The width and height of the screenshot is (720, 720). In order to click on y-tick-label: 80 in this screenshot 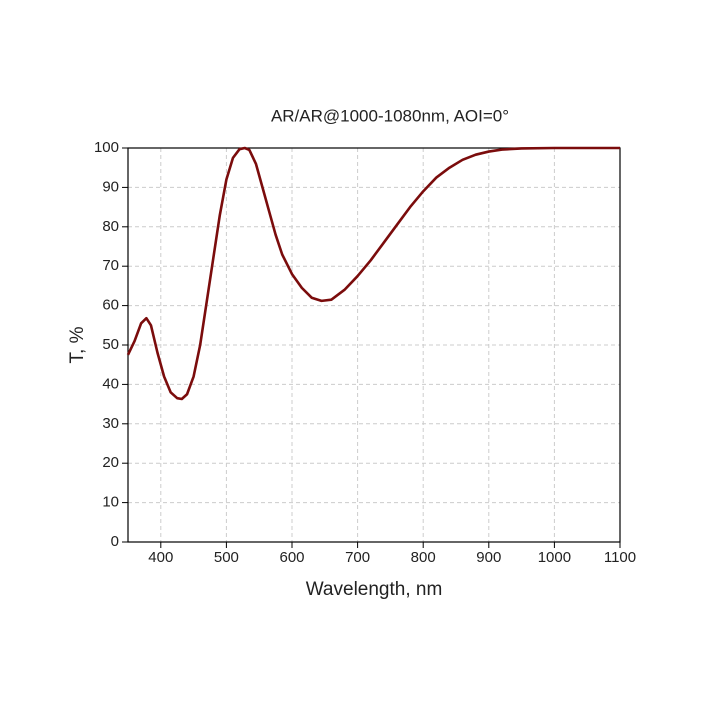, I will do `click(110, 226)`.